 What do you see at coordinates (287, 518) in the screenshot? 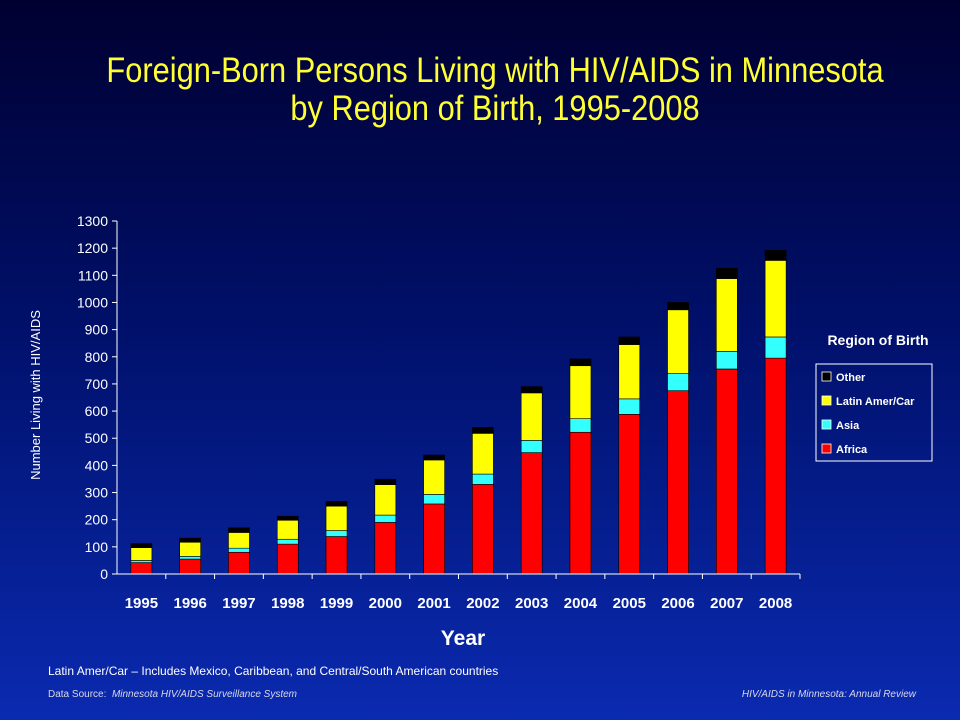
I see `bar-segment-other-1998` at bounding box center [287, 518].